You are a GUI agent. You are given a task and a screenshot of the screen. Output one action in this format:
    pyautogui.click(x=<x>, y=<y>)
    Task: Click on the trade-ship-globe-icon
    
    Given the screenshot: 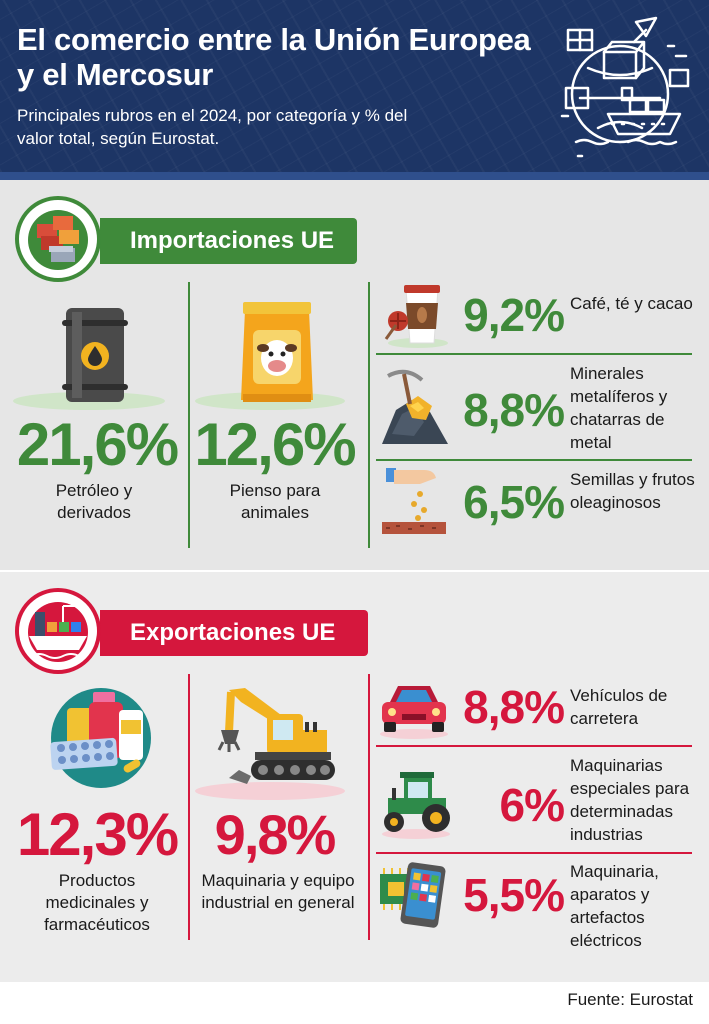 What is the action you would take?
    pyautogui.click(x=625, y=87)
    